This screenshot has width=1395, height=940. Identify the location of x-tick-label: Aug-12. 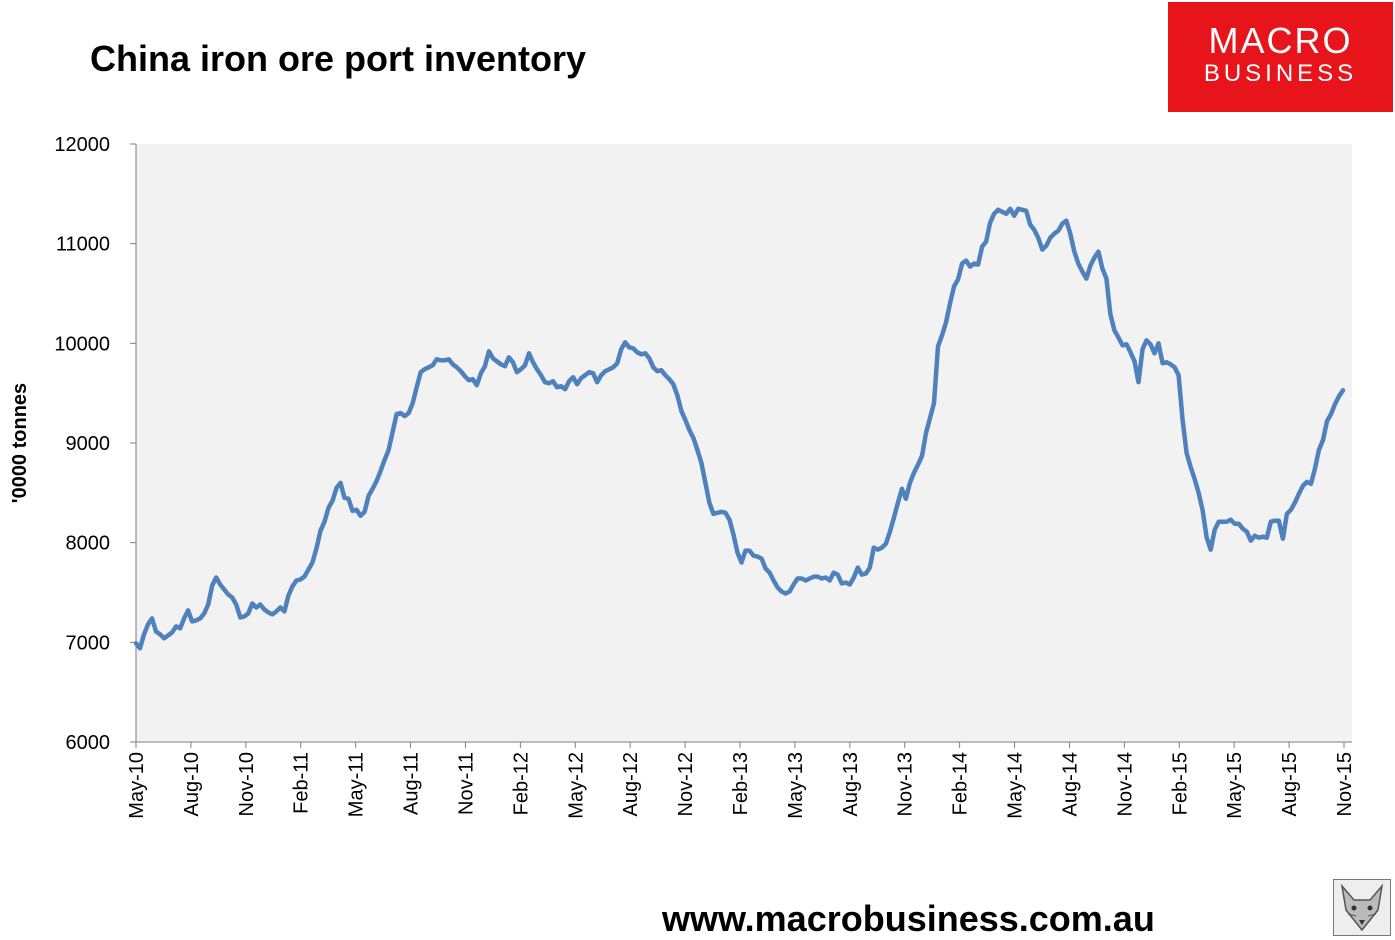
(631, 784).